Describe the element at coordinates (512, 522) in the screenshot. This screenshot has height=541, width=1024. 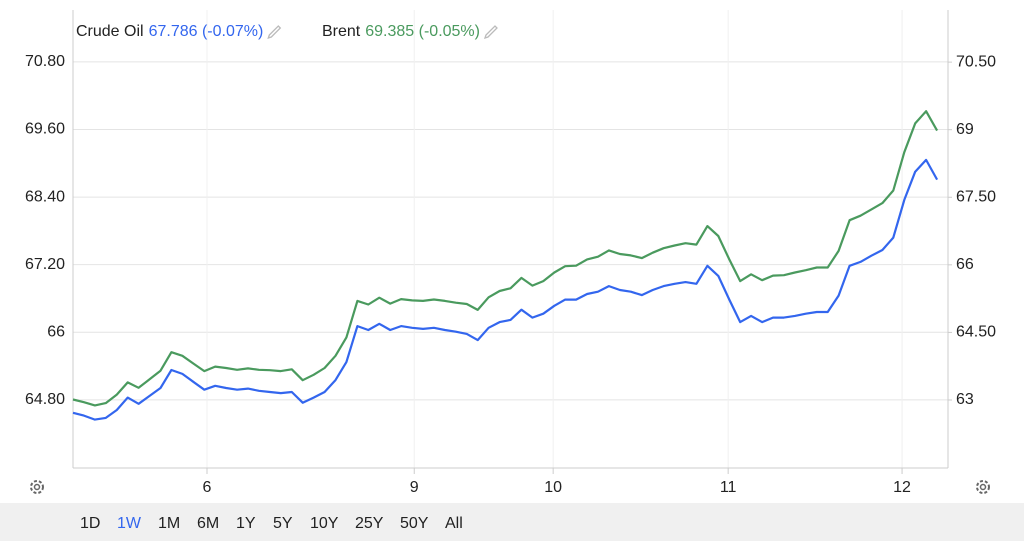
I see `range-bar: 1D 1W 1M 6M 1Y 5Y 10Y 25Y 50Y All` at that location.